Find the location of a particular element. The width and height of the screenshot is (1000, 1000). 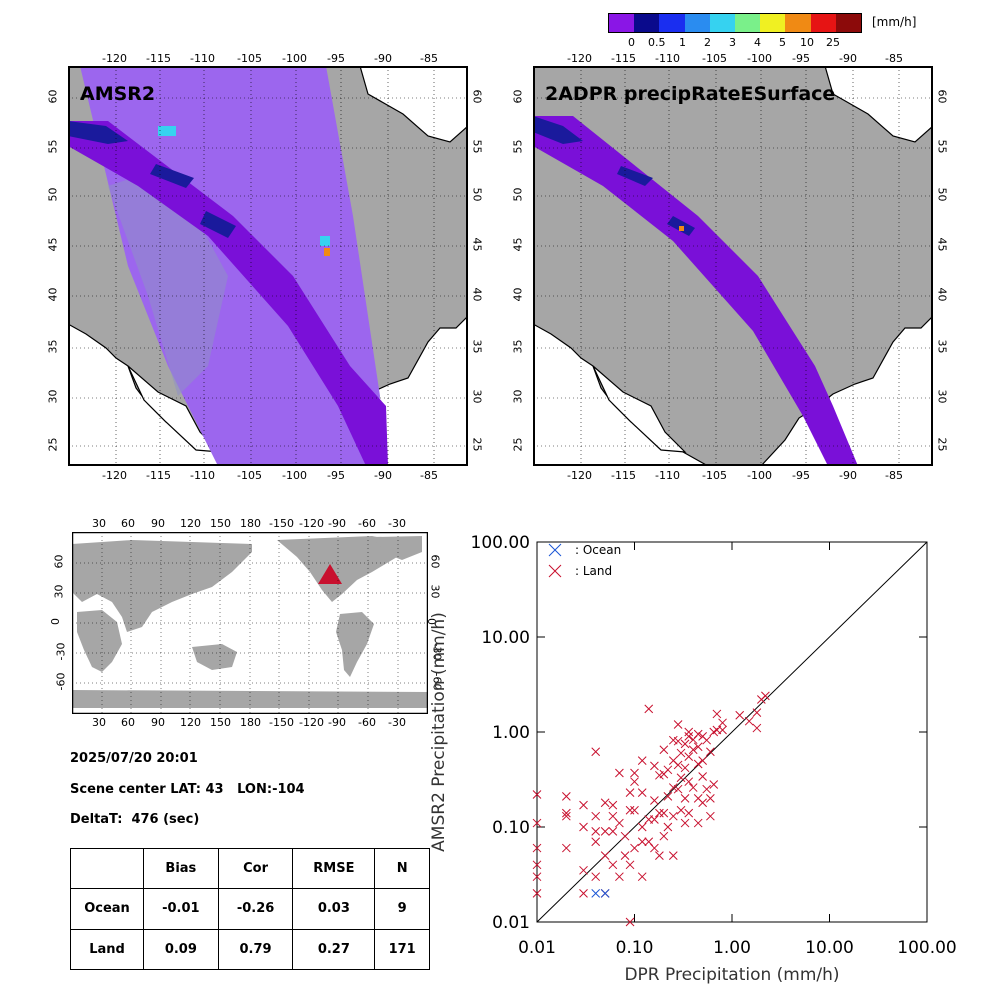

map-lon-label: -110 is located at coordinates (667, 58).